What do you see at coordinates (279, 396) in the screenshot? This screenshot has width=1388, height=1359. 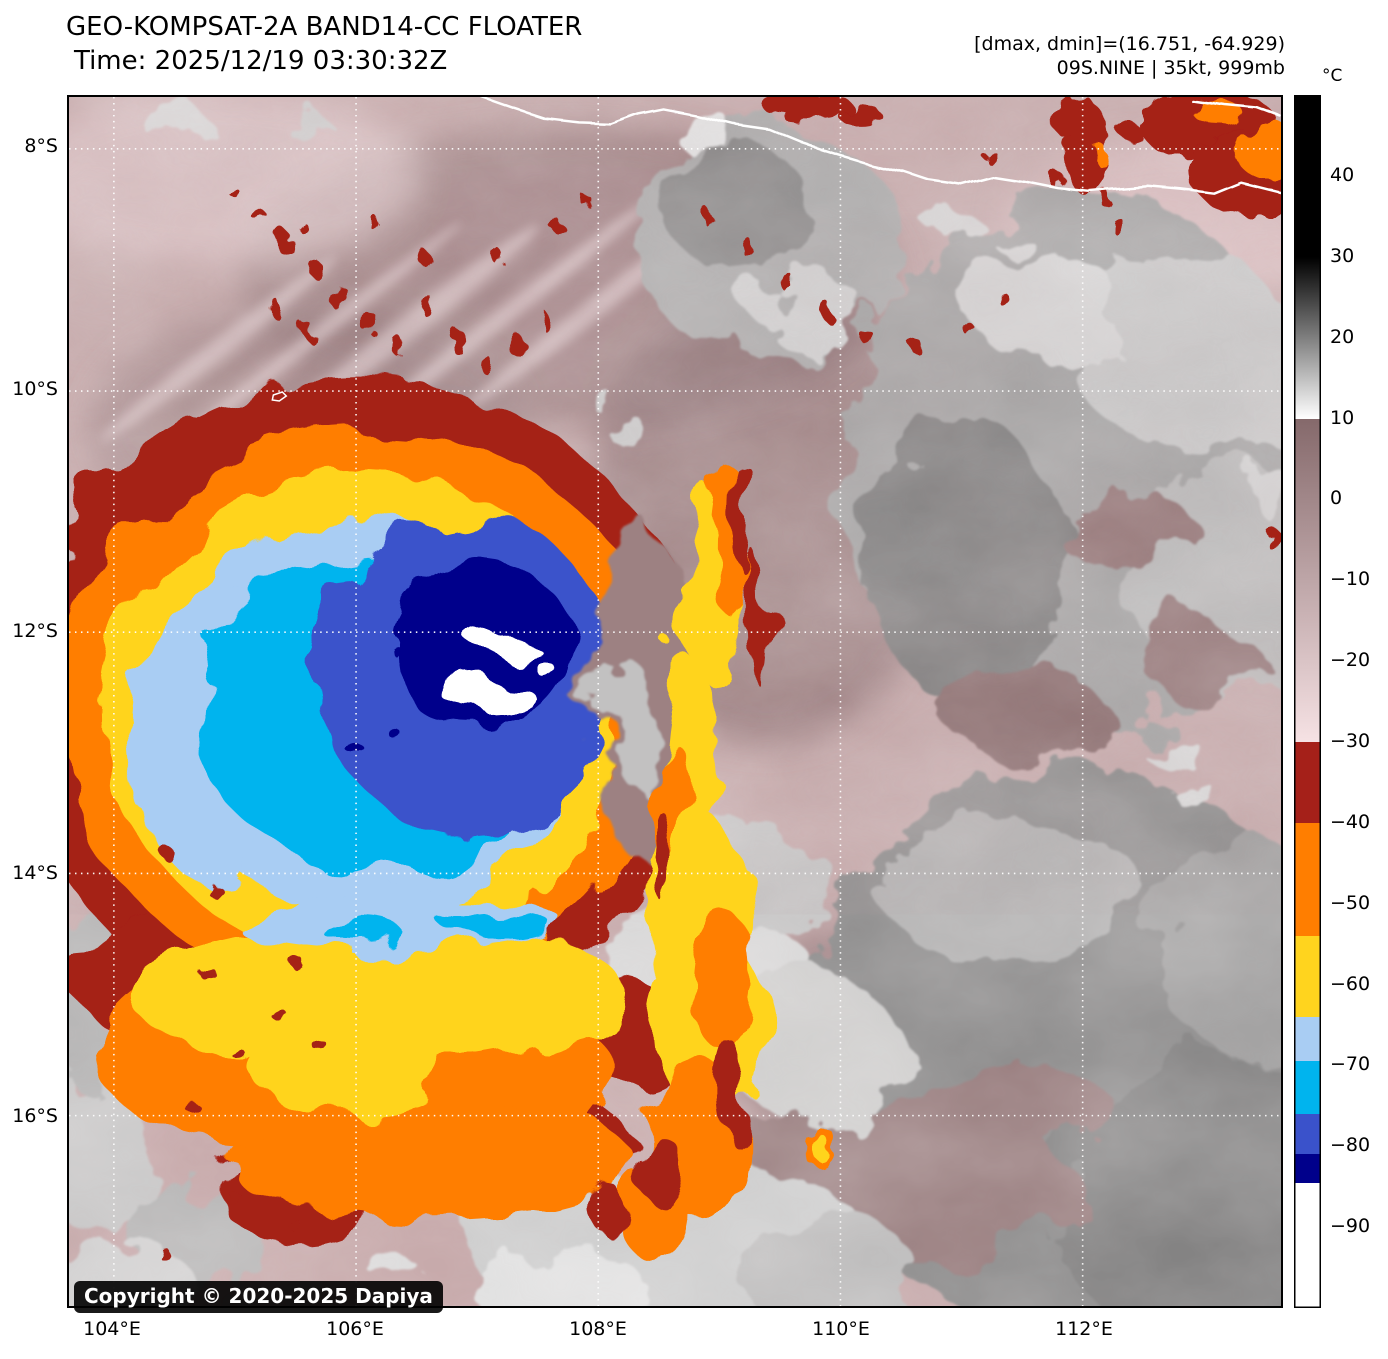 I see `christmas-island-outline` at bounding box center [279, 396].